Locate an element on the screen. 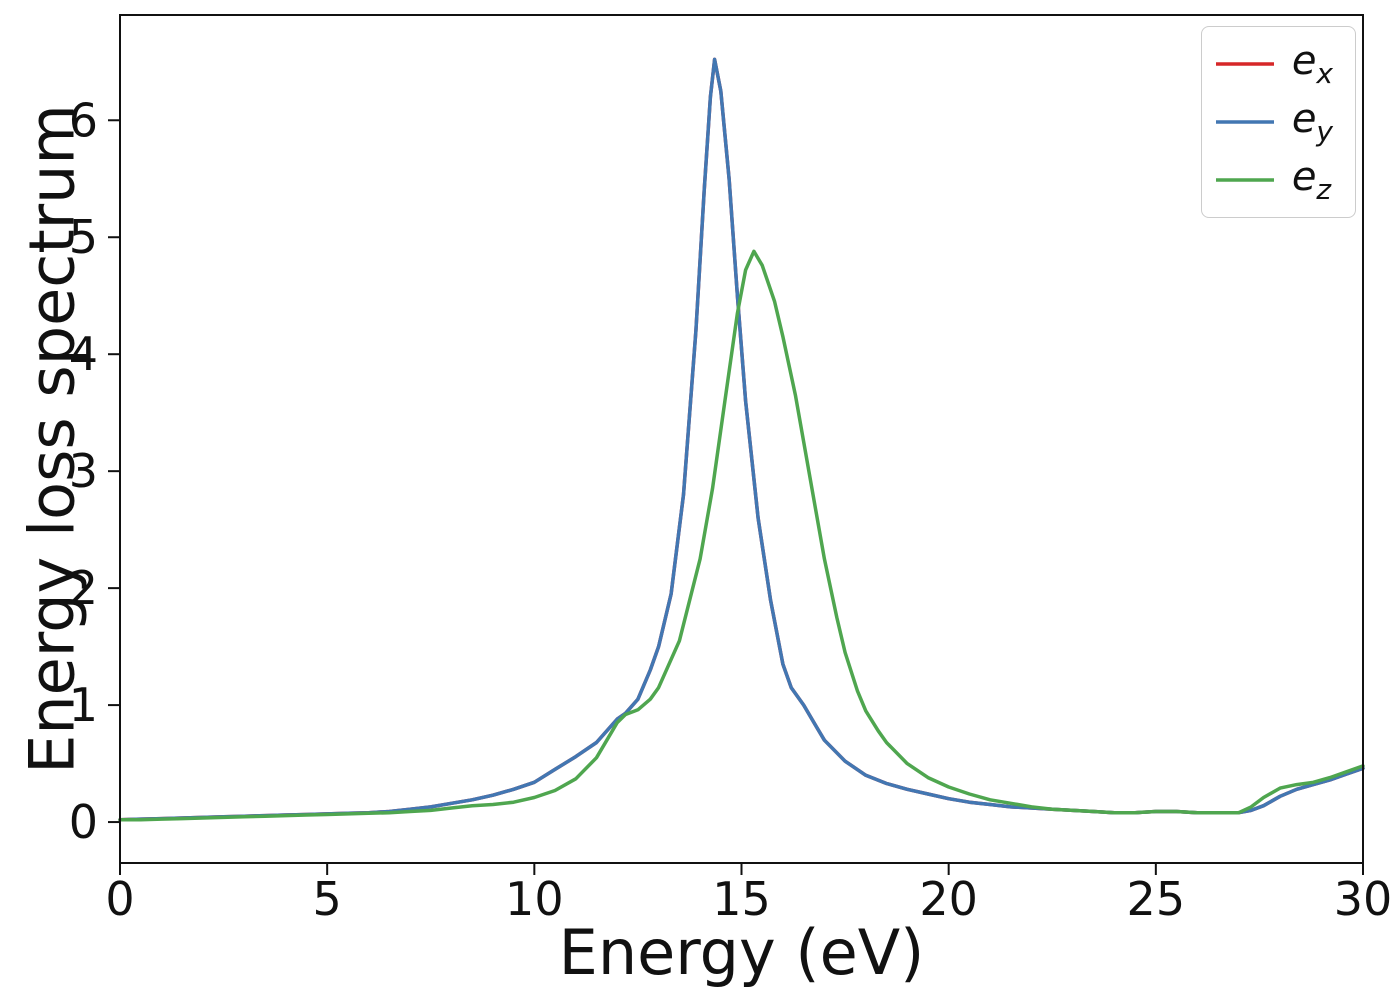 The height and width of the screenshot is (1000, 1400). y-tick-label: 0 is located at coordinates (83, 822).